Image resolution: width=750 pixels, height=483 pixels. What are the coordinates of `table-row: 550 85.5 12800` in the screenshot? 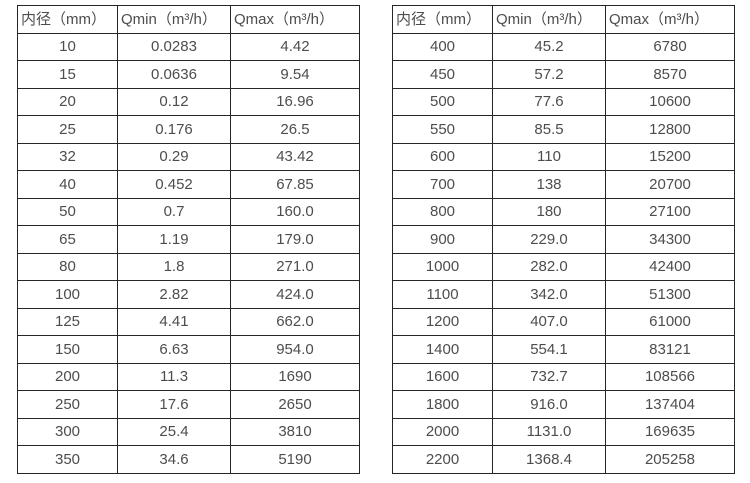 It's located at (563, 129).